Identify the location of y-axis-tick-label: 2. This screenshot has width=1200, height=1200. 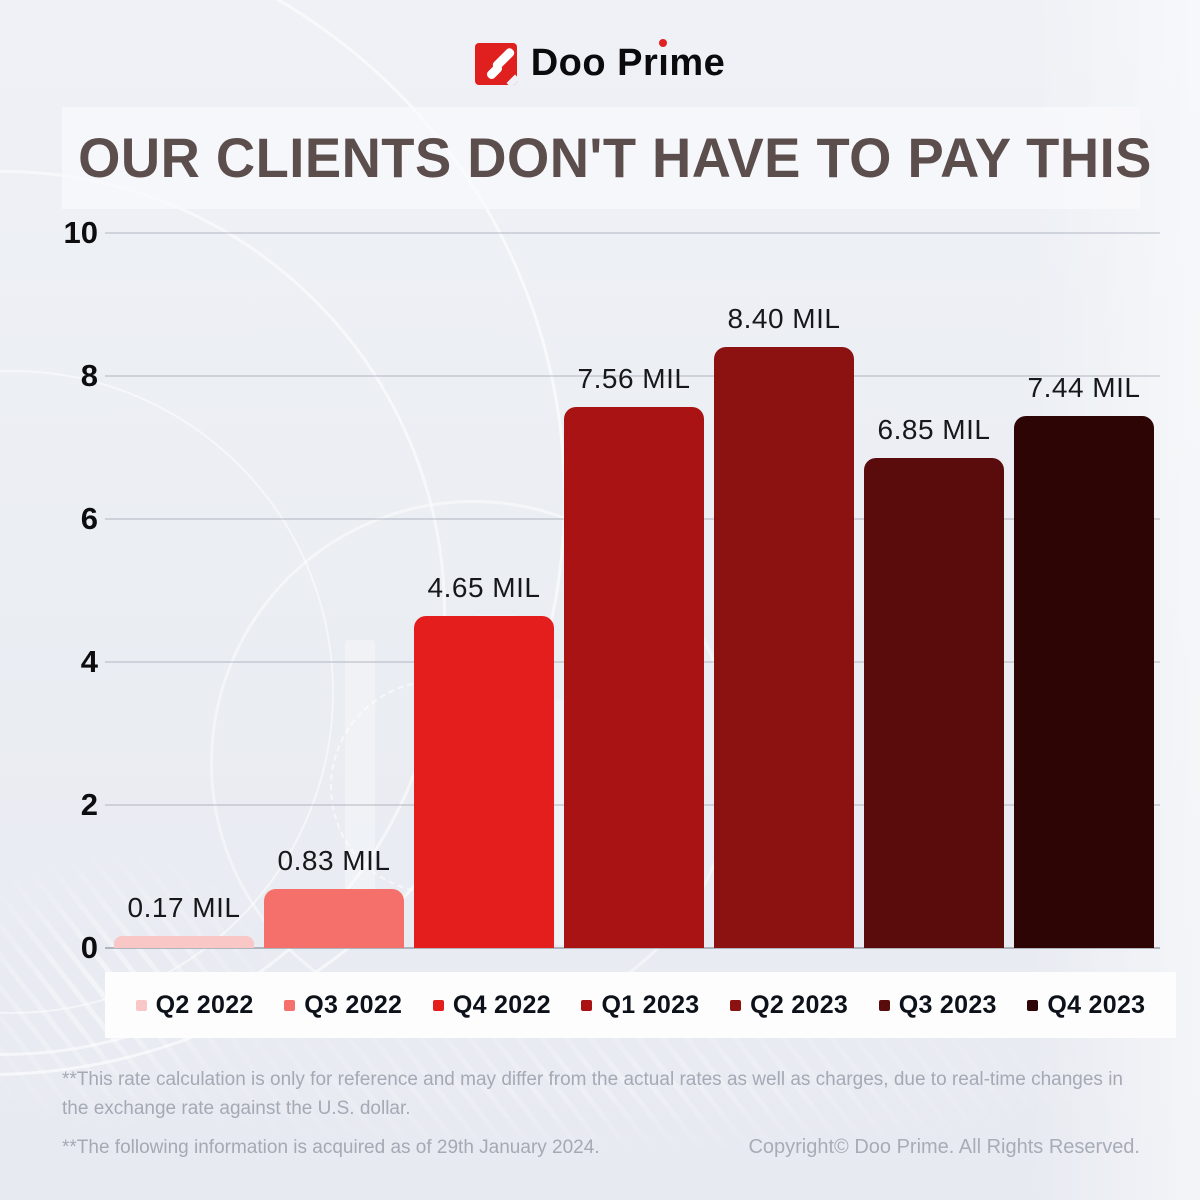
(89, 804).